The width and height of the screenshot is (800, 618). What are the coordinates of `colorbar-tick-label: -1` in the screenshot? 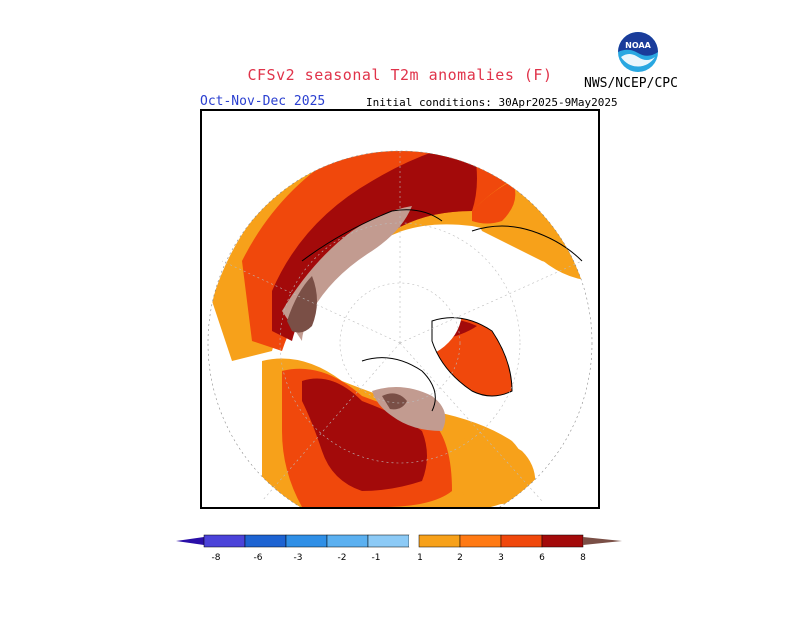 It's located at (376, 558).